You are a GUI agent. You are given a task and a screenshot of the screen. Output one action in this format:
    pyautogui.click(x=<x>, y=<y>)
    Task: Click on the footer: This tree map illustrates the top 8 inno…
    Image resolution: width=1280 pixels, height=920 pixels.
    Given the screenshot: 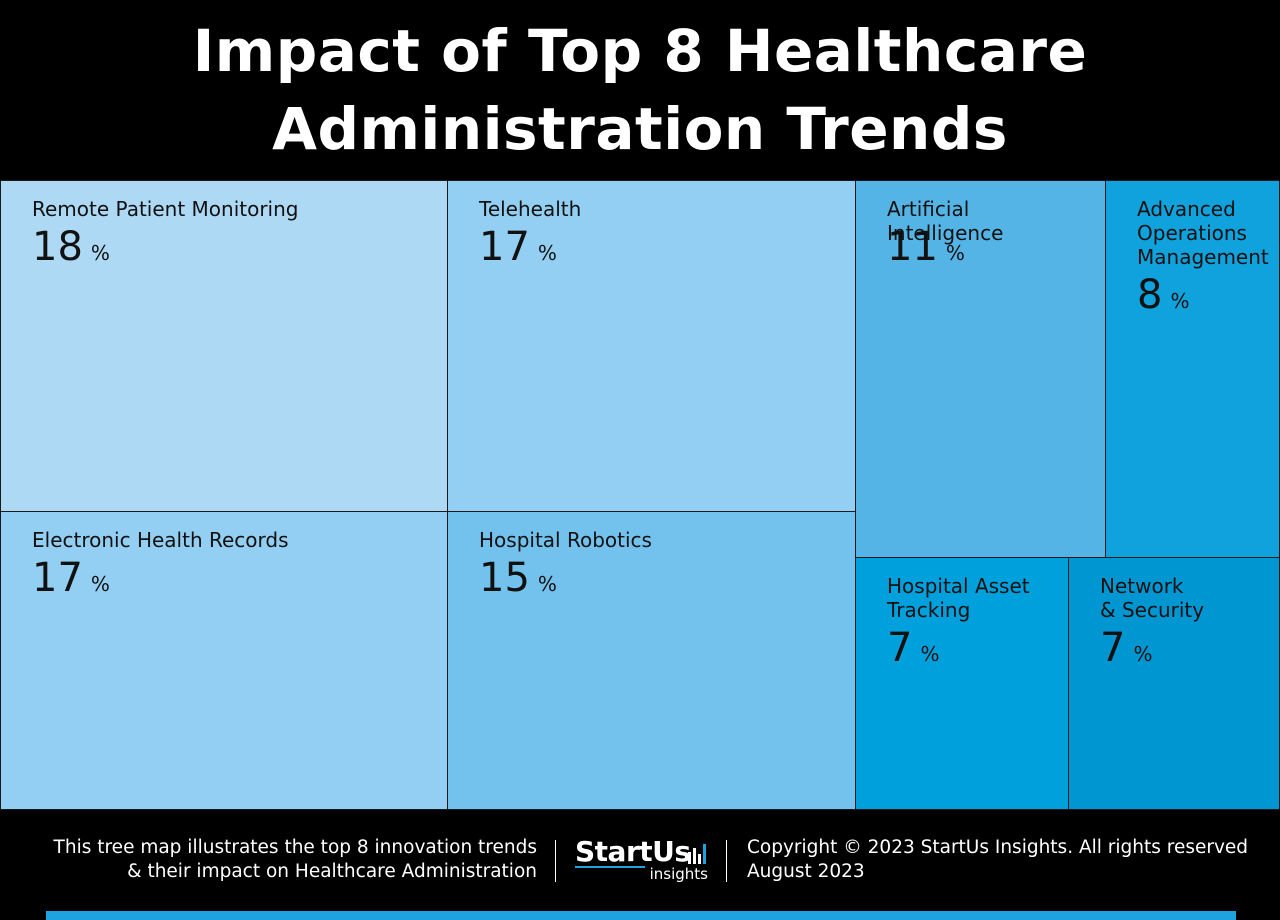 What is the action you would take?
    pyautogui.click(x=640, y=865)
    